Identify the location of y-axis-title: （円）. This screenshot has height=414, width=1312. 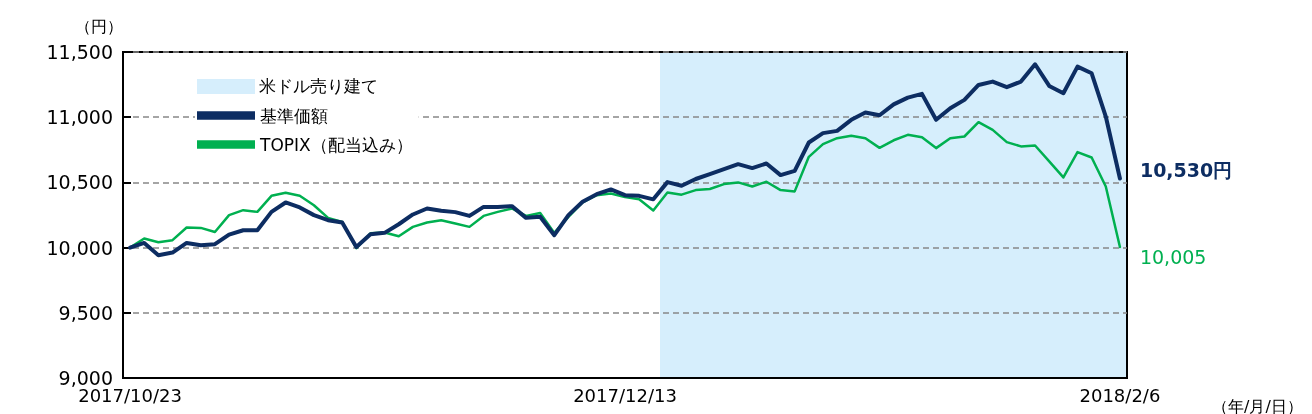
(99, 26).